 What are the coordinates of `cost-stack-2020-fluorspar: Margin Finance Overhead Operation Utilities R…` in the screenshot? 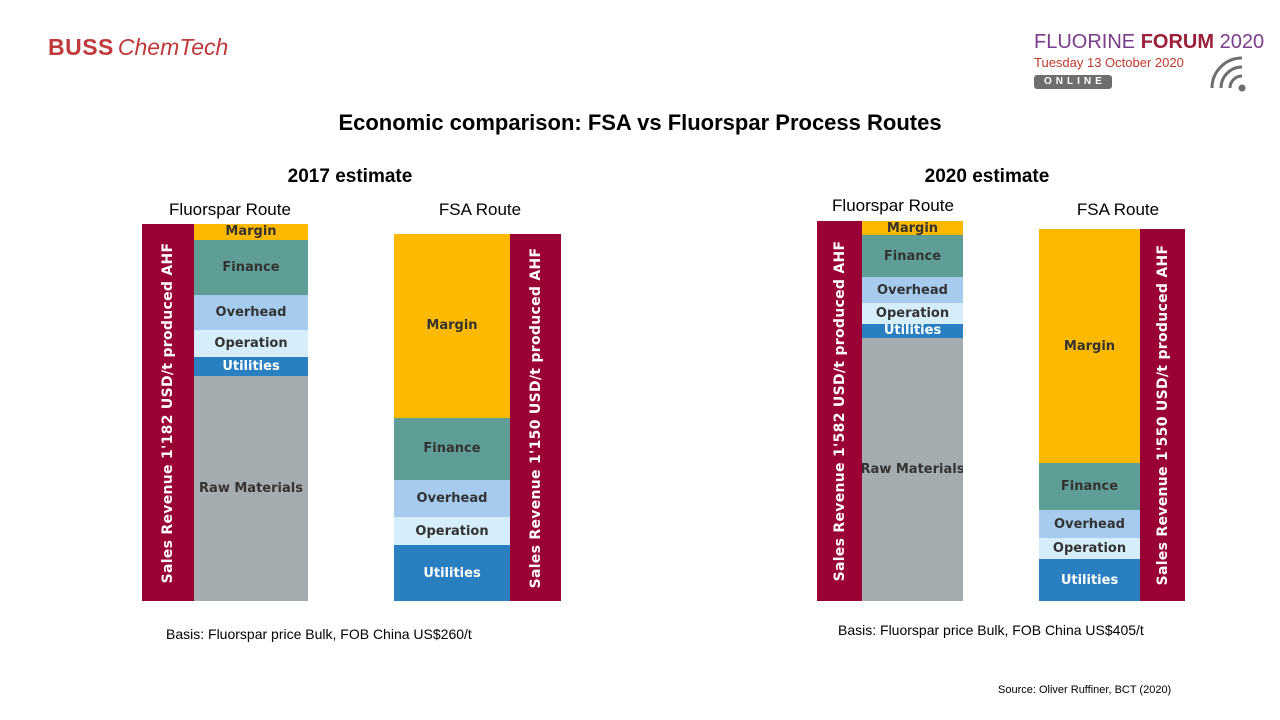 It's located at (912, 411).